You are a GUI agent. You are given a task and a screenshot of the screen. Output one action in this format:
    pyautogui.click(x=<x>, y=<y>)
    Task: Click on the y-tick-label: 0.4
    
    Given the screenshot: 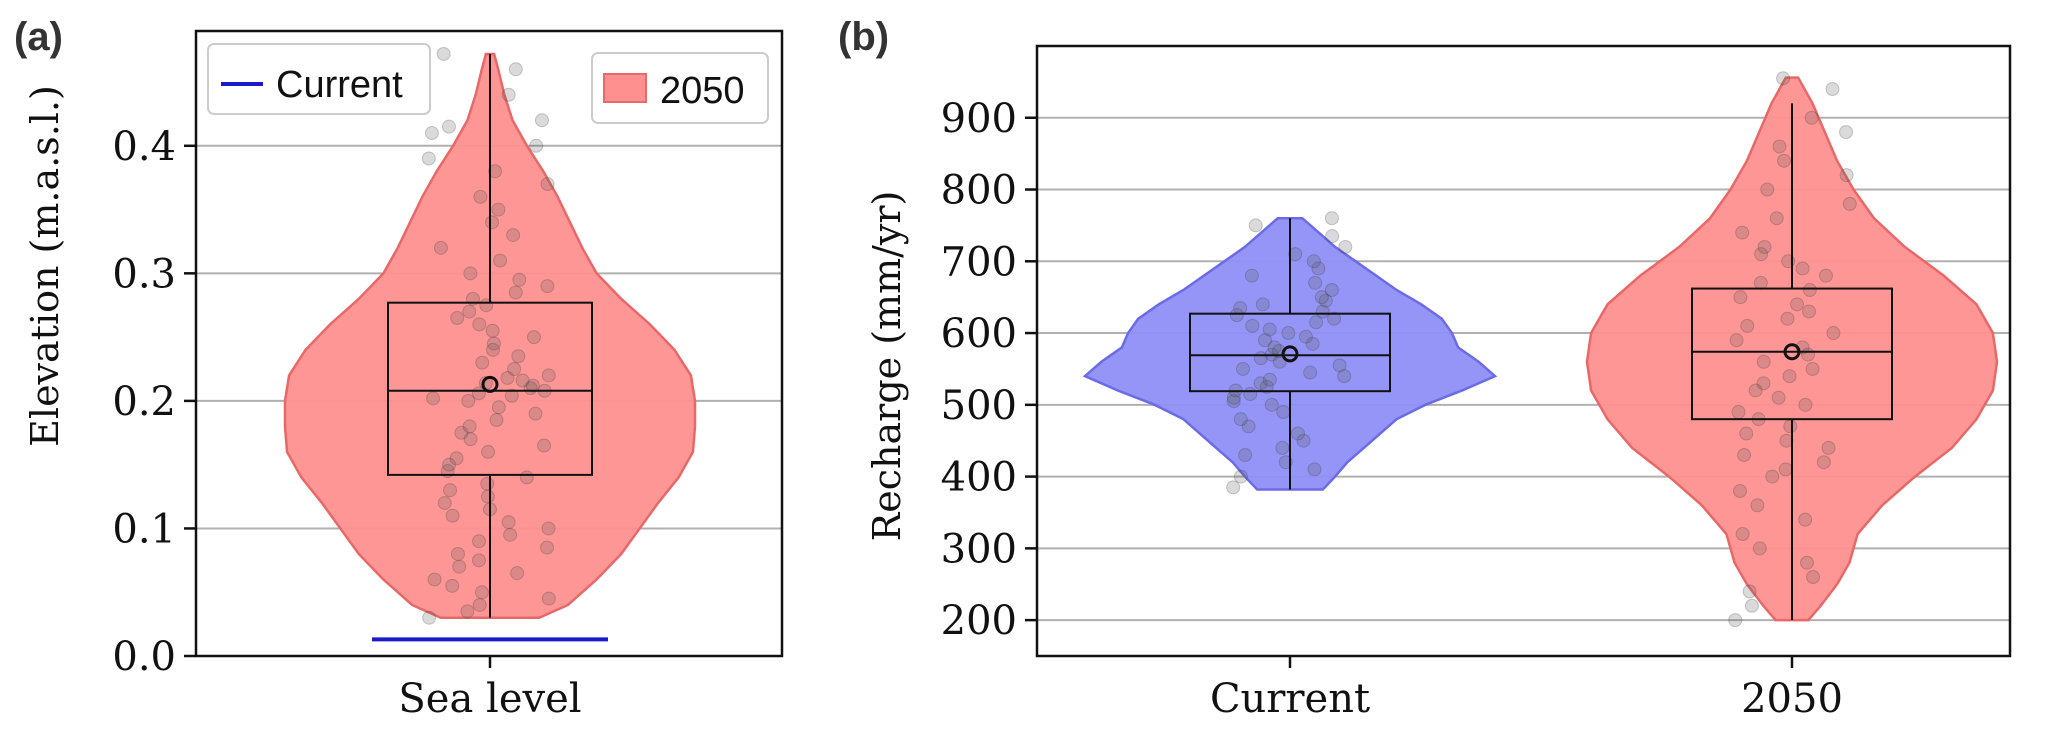 What is the action you would take?
    pyautogui.click(x=144, y=147)
    